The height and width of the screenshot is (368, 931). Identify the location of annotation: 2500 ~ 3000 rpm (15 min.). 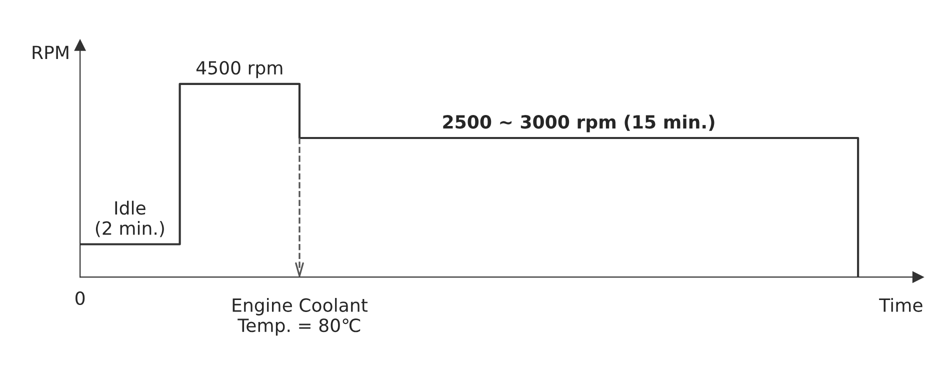
(578, 123).